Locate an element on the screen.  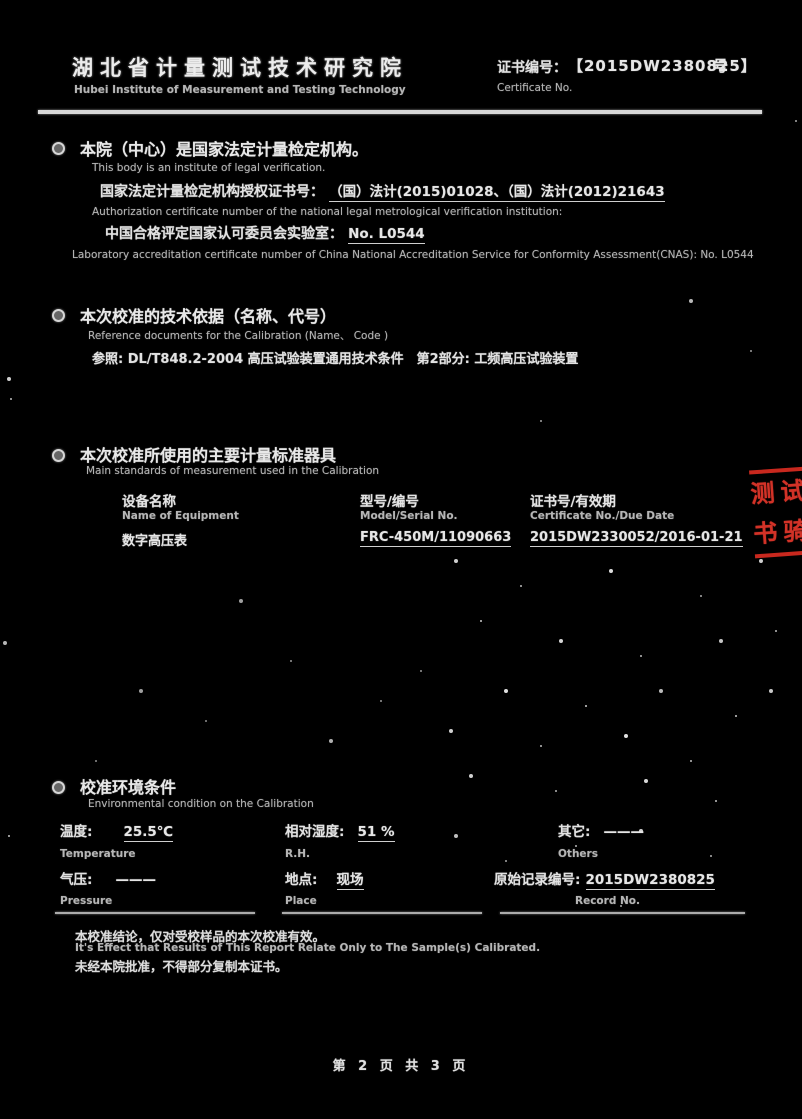
others-label-en: Others is located at coordinates (578, 854).